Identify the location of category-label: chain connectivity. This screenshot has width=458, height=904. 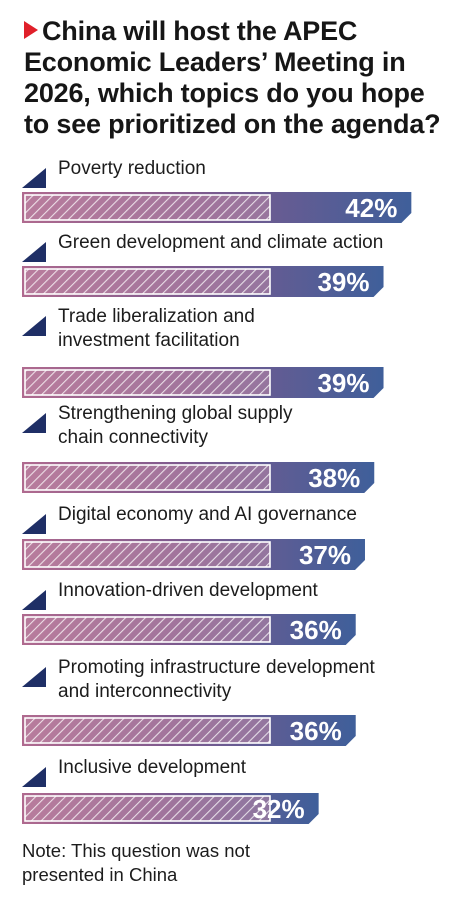
(133, 437).